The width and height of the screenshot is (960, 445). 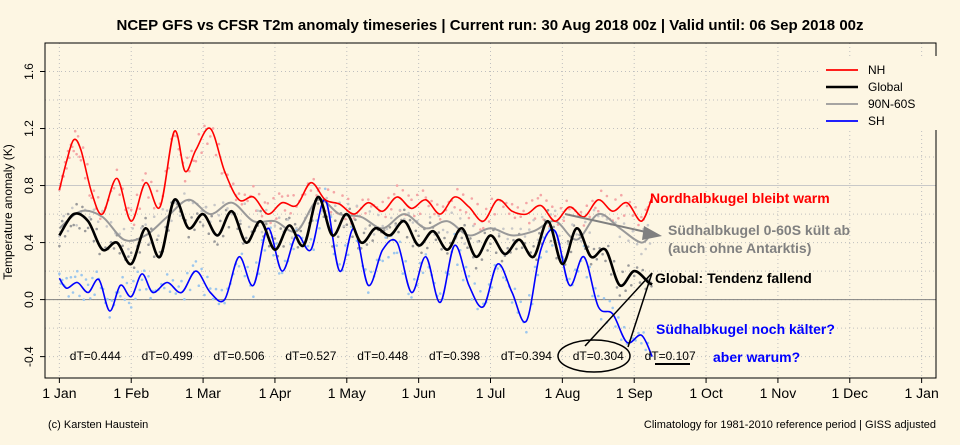 I want to click on annotation-global: Global: Tendenz fallend, so click(x=733, y=278).